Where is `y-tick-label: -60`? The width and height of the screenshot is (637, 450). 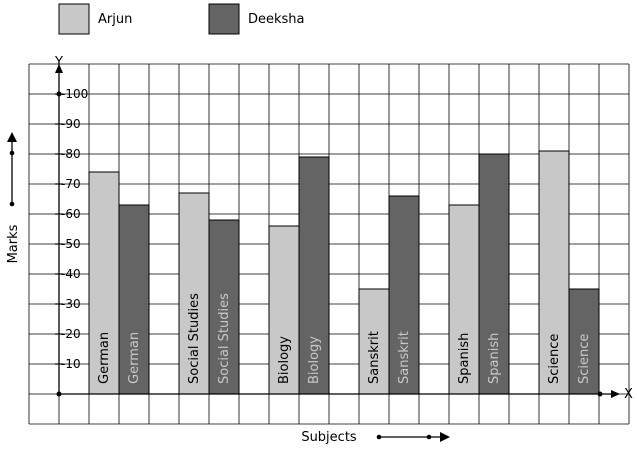 y-tick-label: -60 is located at coordinates (71, 214).